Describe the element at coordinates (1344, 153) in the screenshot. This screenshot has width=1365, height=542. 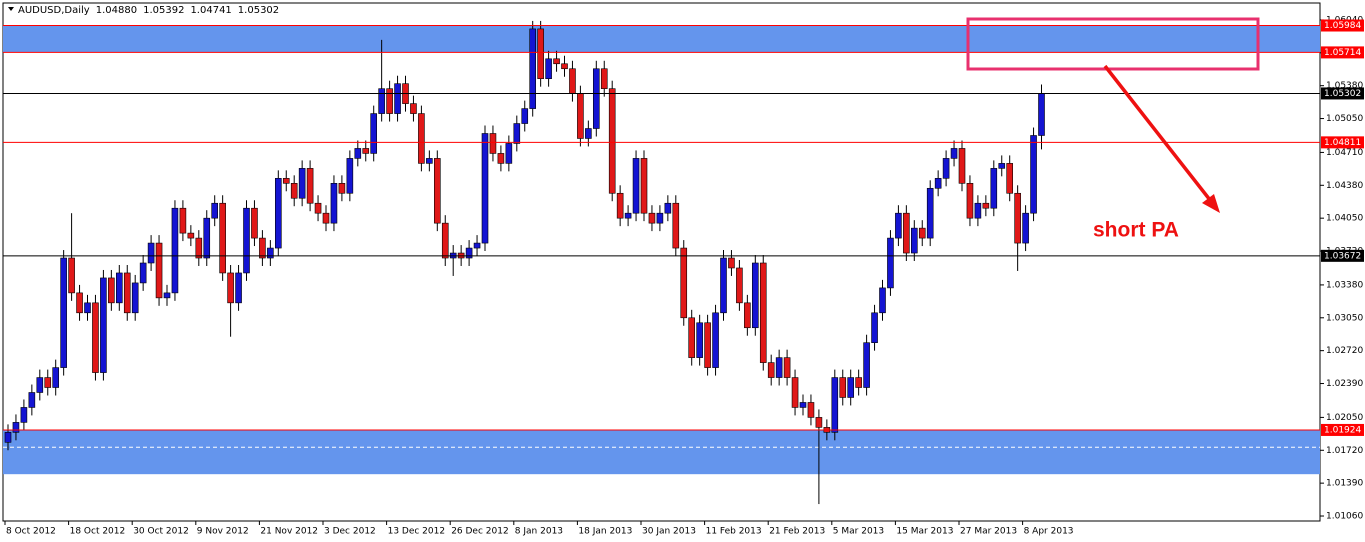
I see `y-tick-label: 1.04710` at that location.